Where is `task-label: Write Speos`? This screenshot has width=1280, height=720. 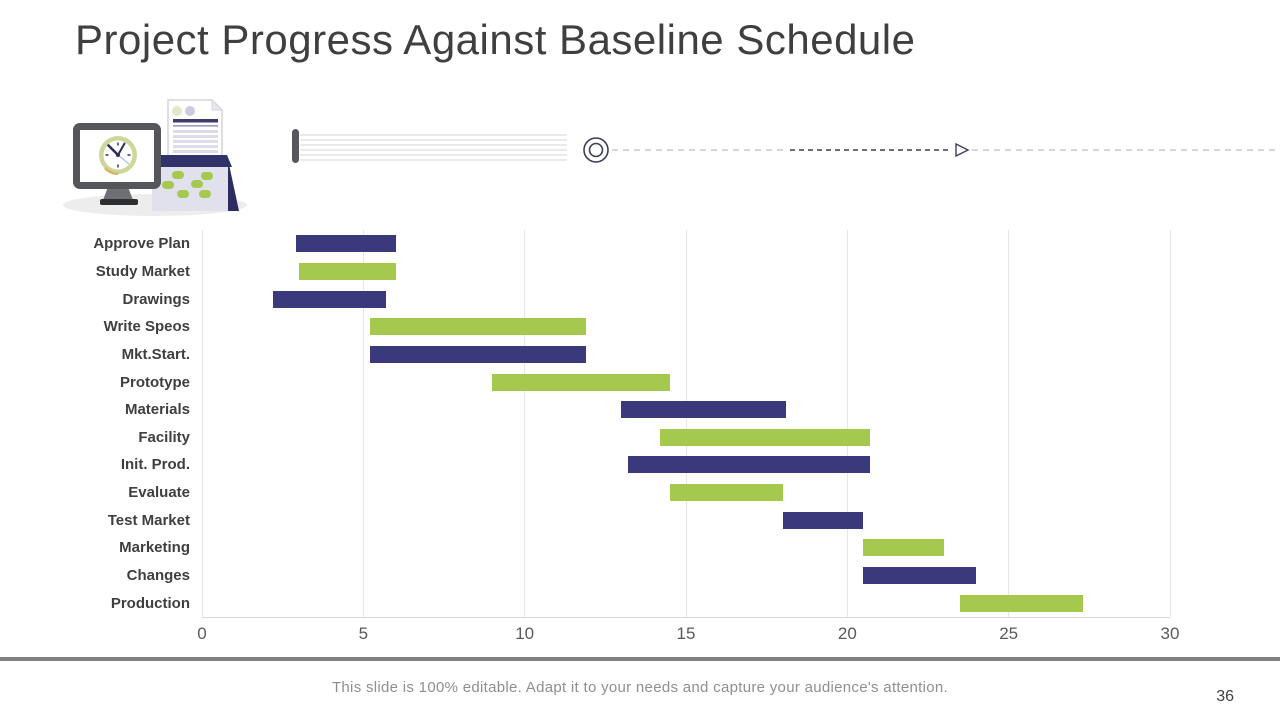
task-label: Write Speos is located at coordinates (146, 327).